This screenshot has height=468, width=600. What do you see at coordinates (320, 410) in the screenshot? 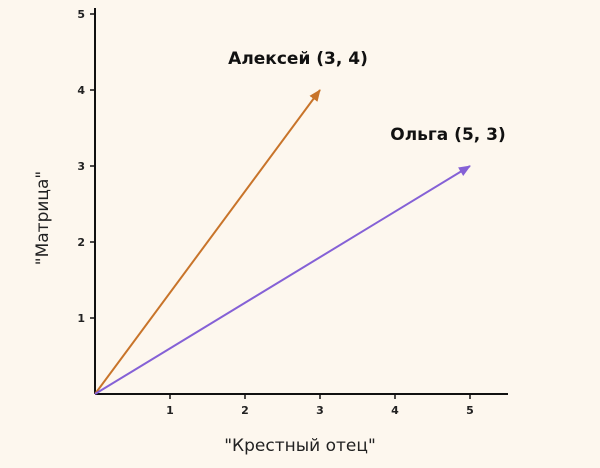
I see `x-tick-label: 3` at bounding box center [320, 410].